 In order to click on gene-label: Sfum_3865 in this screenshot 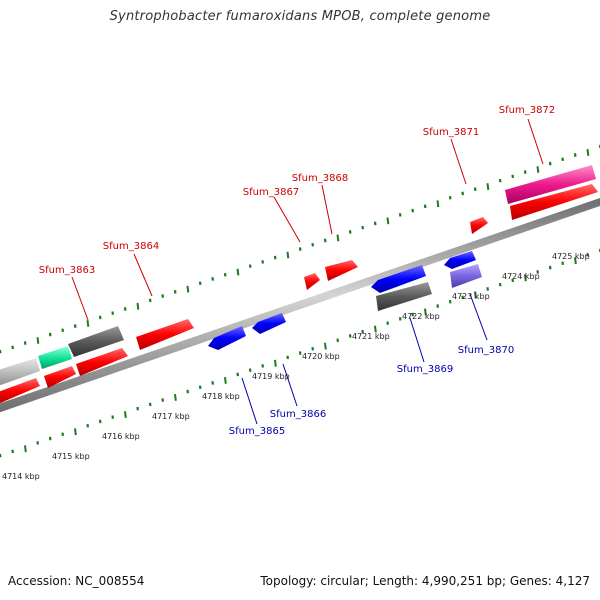, I will do `click(257, 431)`.